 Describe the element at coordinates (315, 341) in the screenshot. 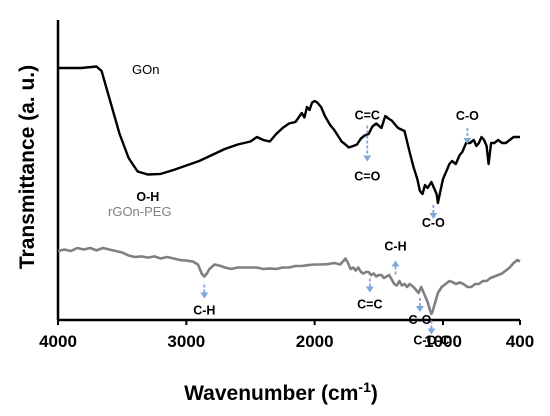

I see `x-tick-label: 2000` at that location.